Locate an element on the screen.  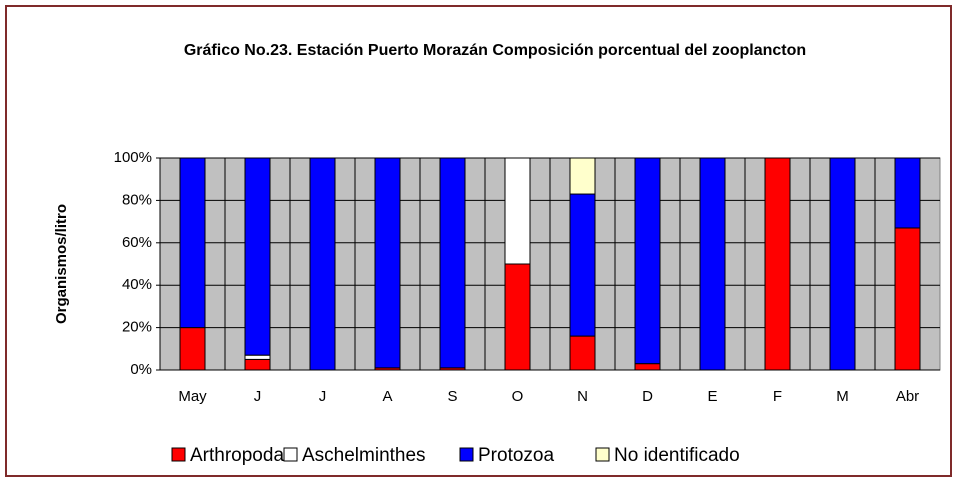
x-tick-label: A is located at coordinates (387, 396).